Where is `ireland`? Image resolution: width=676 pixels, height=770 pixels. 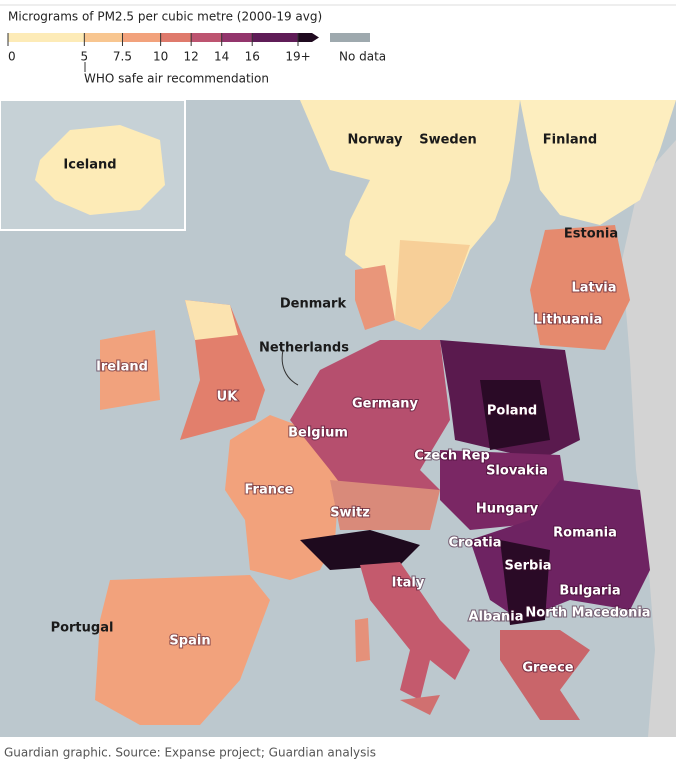 ireland is located at coordinates (130, 370).